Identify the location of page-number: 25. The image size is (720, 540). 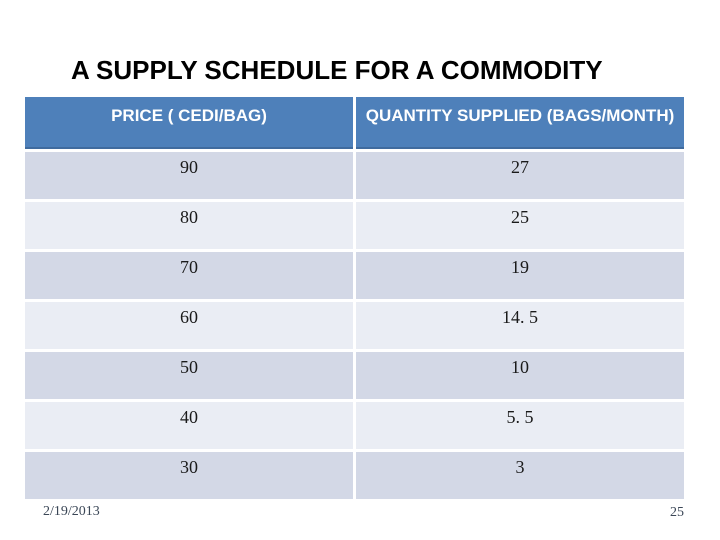
(677, 512).